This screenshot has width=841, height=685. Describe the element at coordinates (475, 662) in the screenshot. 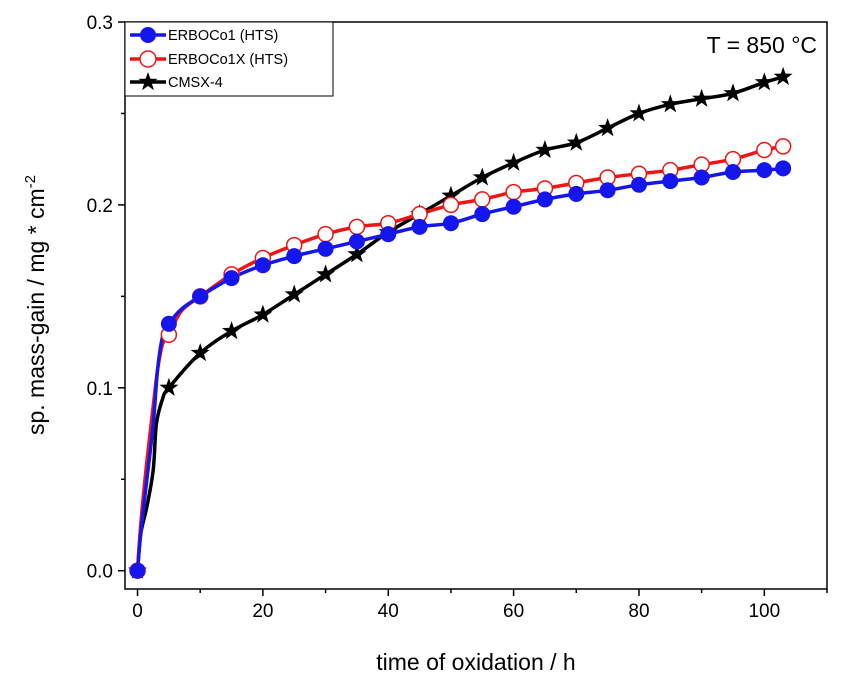

I see `x-axis-label: time of oxidation / h` at that location.